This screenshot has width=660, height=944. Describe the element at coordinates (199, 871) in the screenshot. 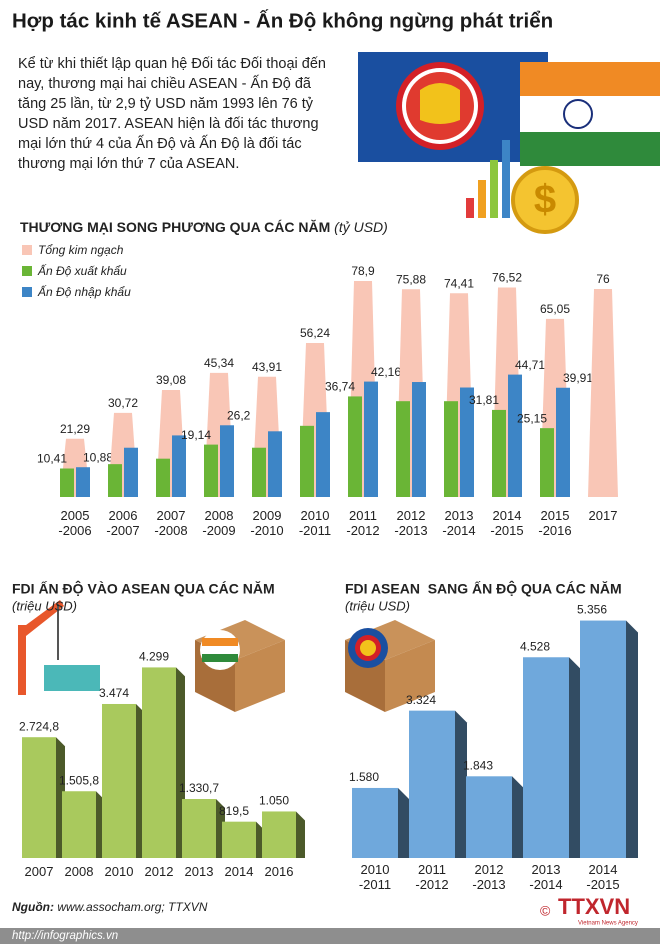

I see `x-tick-label: 2013` at that location.